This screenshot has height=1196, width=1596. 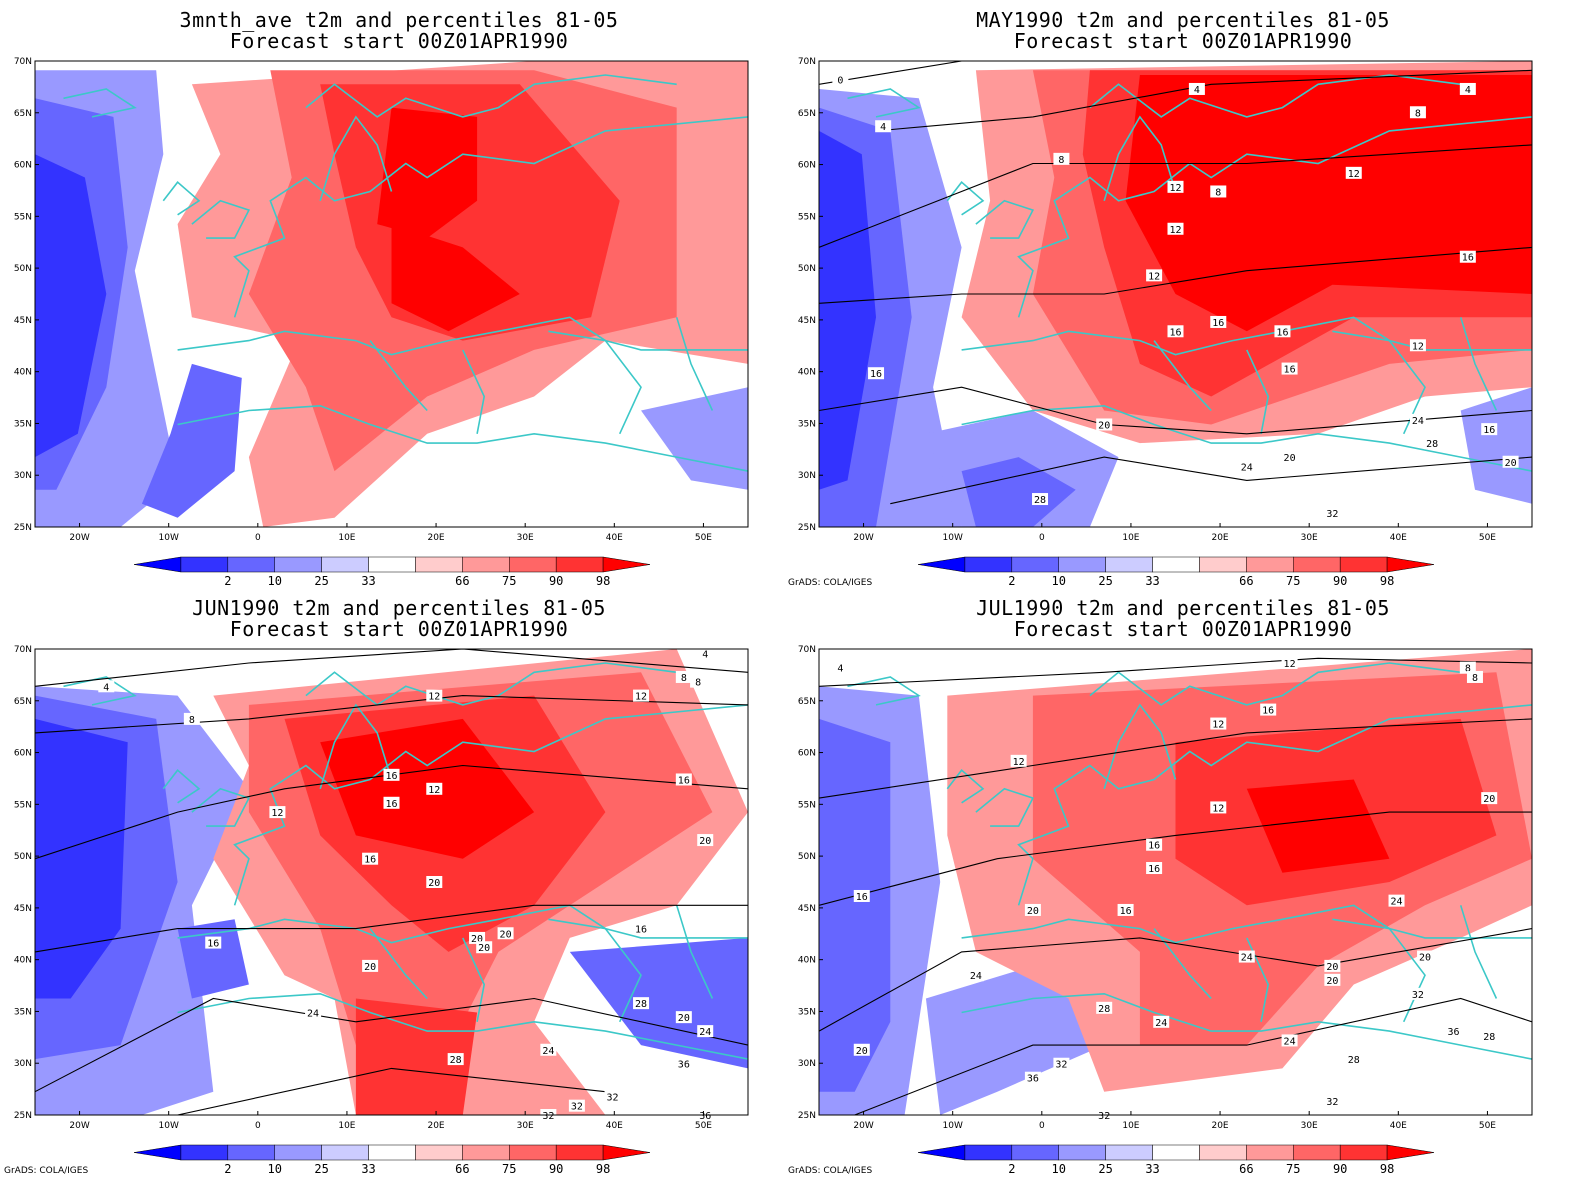 I want to click on contour-label: 28, so click(x=1040, y=500).